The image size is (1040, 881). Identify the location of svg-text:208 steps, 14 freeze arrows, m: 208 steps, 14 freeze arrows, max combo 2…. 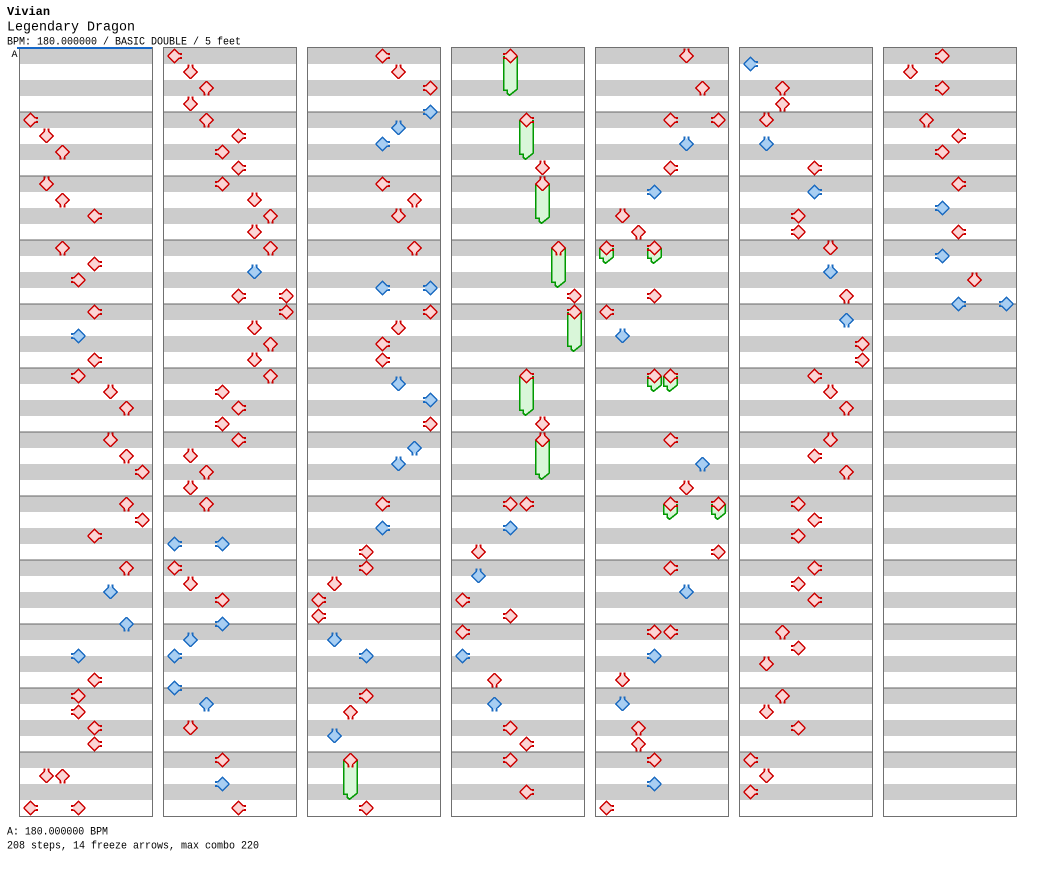
(133, 847).